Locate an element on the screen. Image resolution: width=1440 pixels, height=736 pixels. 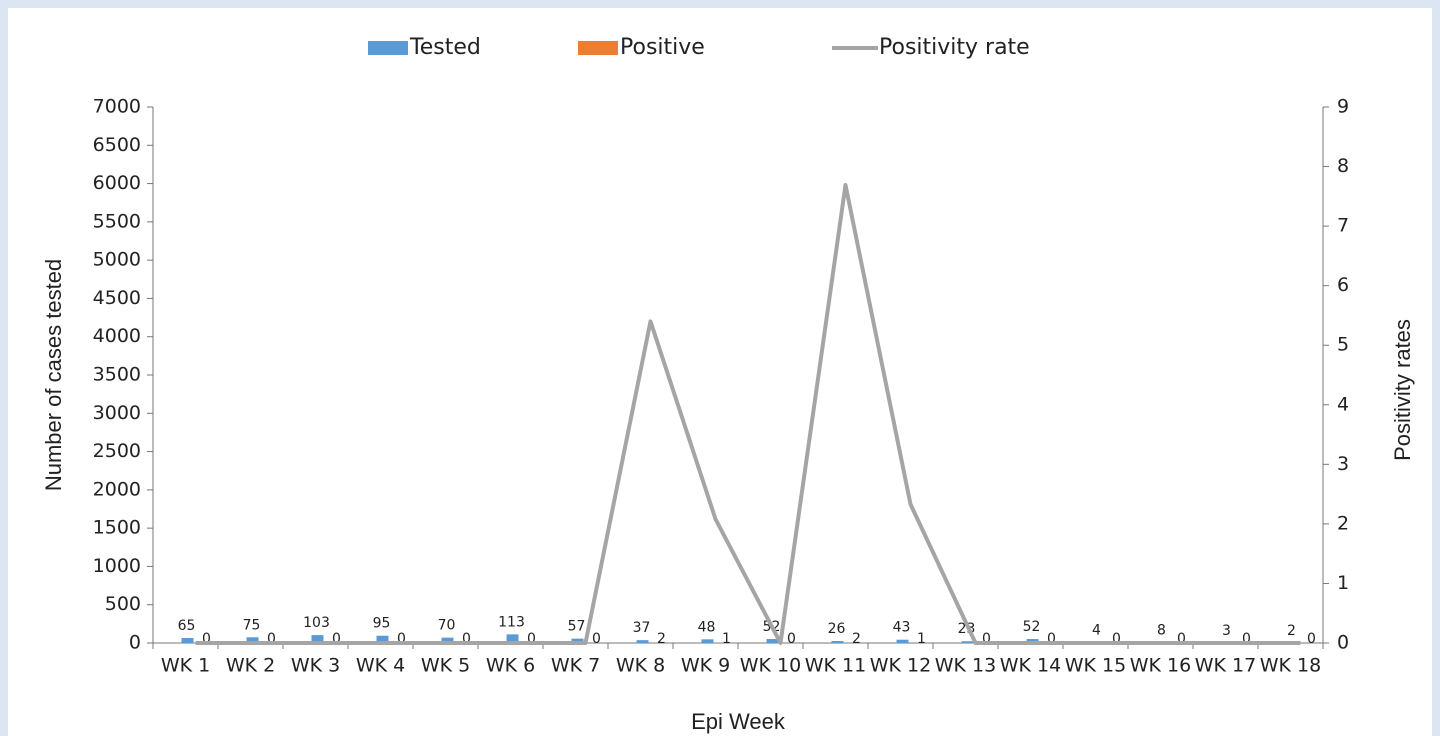
y2-axis-title: Positivity rates is located at coordinates (1402, 390).